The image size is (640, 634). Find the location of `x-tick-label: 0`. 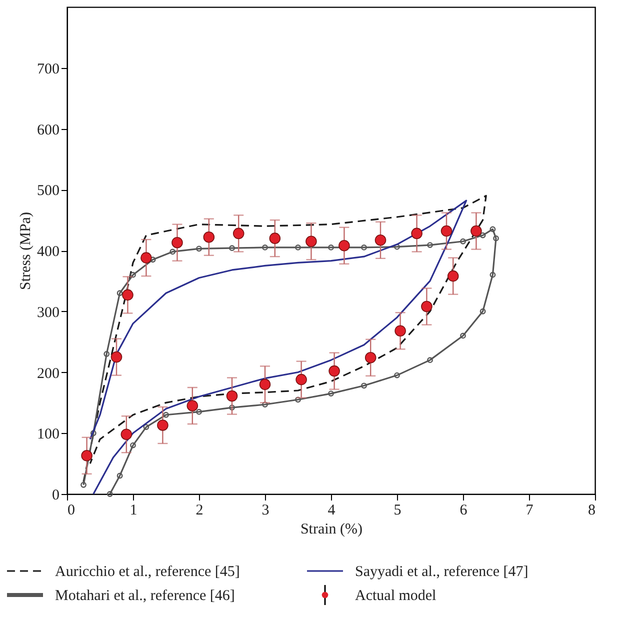

x-tick-label: 0 is located at coordinates (71, 510).